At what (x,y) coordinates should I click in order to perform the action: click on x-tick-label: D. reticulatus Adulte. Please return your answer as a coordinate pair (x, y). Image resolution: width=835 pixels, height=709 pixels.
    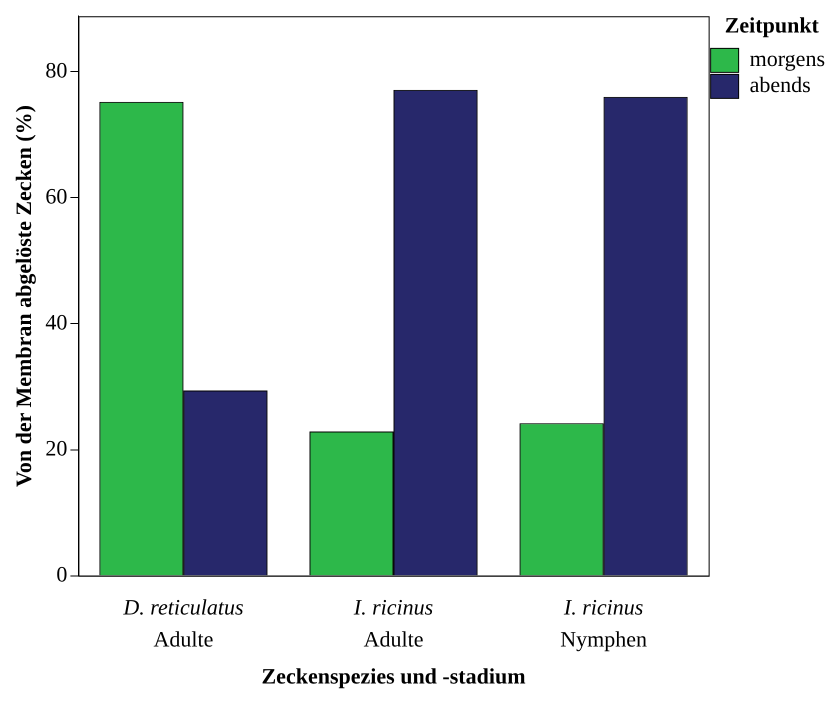
    Looking at the image, I should click on (183, 623).